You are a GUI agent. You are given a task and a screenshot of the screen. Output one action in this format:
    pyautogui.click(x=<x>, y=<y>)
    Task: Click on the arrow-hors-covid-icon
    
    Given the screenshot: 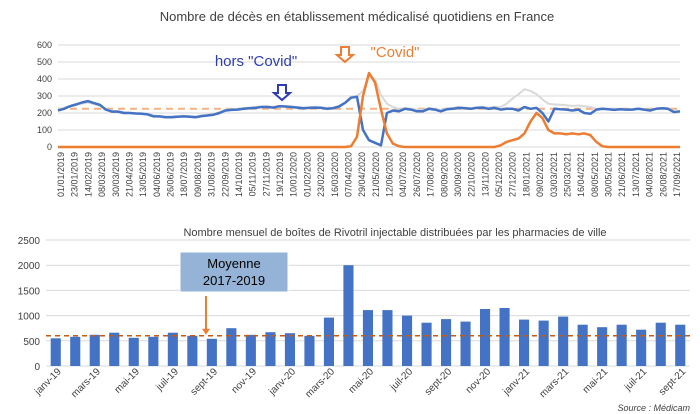 What is the action you would take?
    pyautogui.click(x=282, y=93)
    